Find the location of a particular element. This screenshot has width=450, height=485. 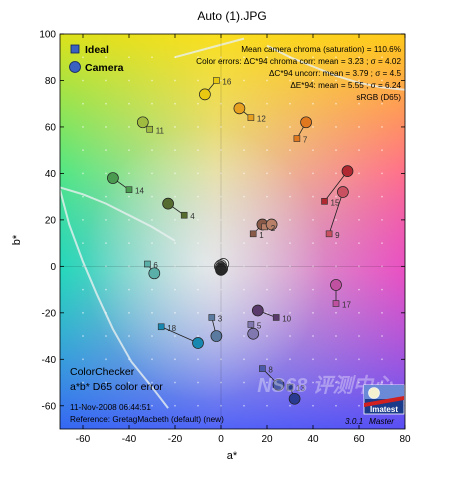

info-box-reference: Reference: GretagMacbeth (default) (new) is located at coordinates (147, 419).